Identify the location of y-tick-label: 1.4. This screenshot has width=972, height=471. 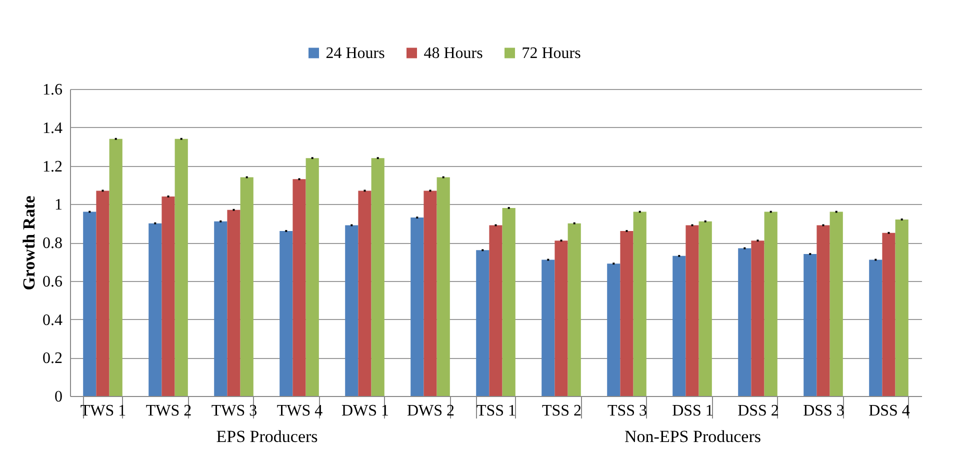
(52, 128).